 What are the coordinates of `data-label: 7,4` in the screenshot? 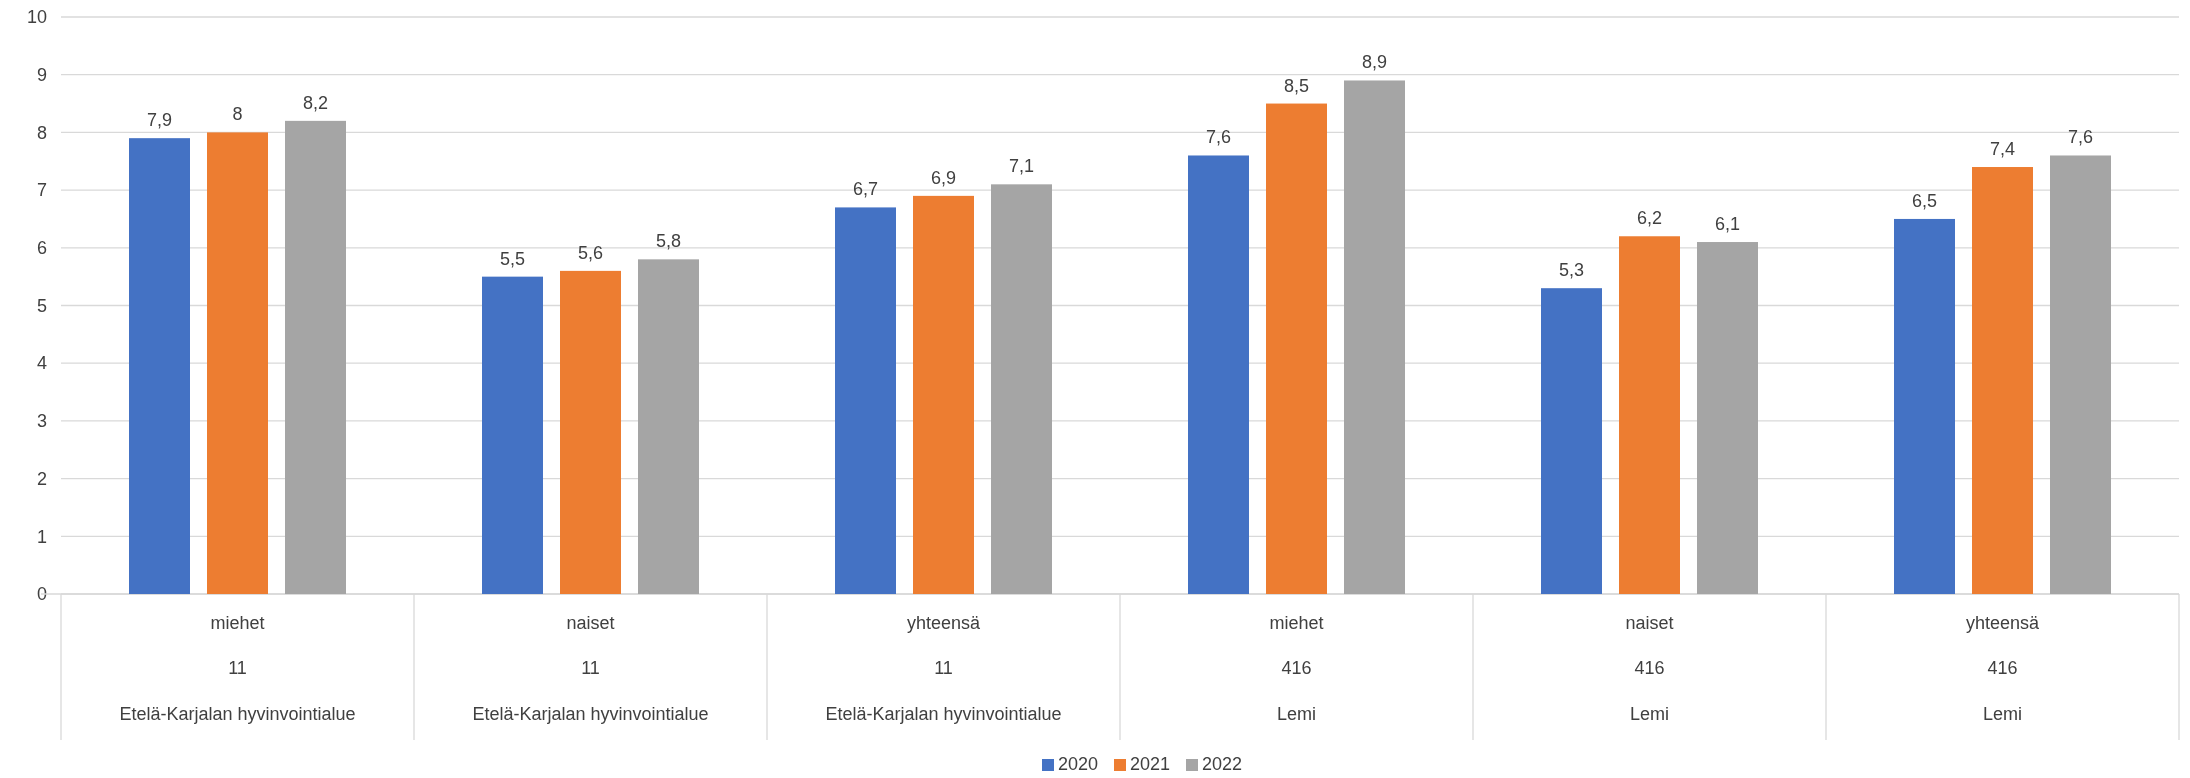 It's located at (2002, 149).